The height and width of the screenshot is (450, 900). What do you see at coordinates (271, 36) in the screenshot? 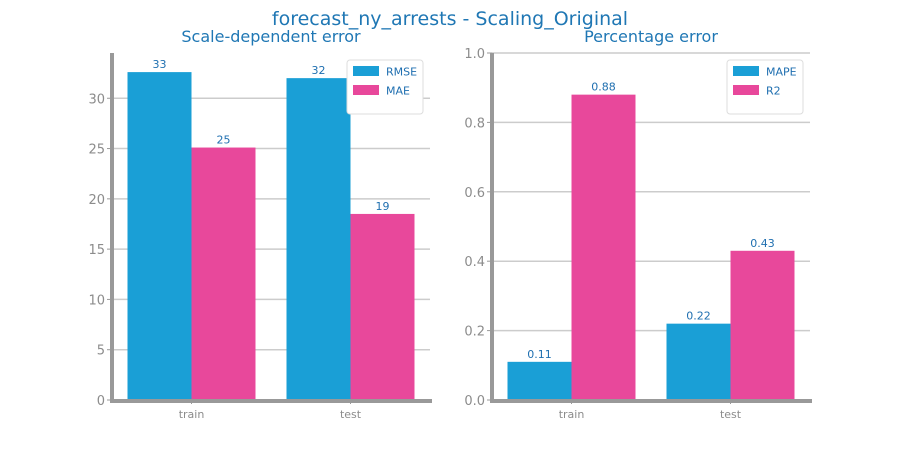
I see `subplot-title: Scale-dependent error` at bounding box center [271, 36].